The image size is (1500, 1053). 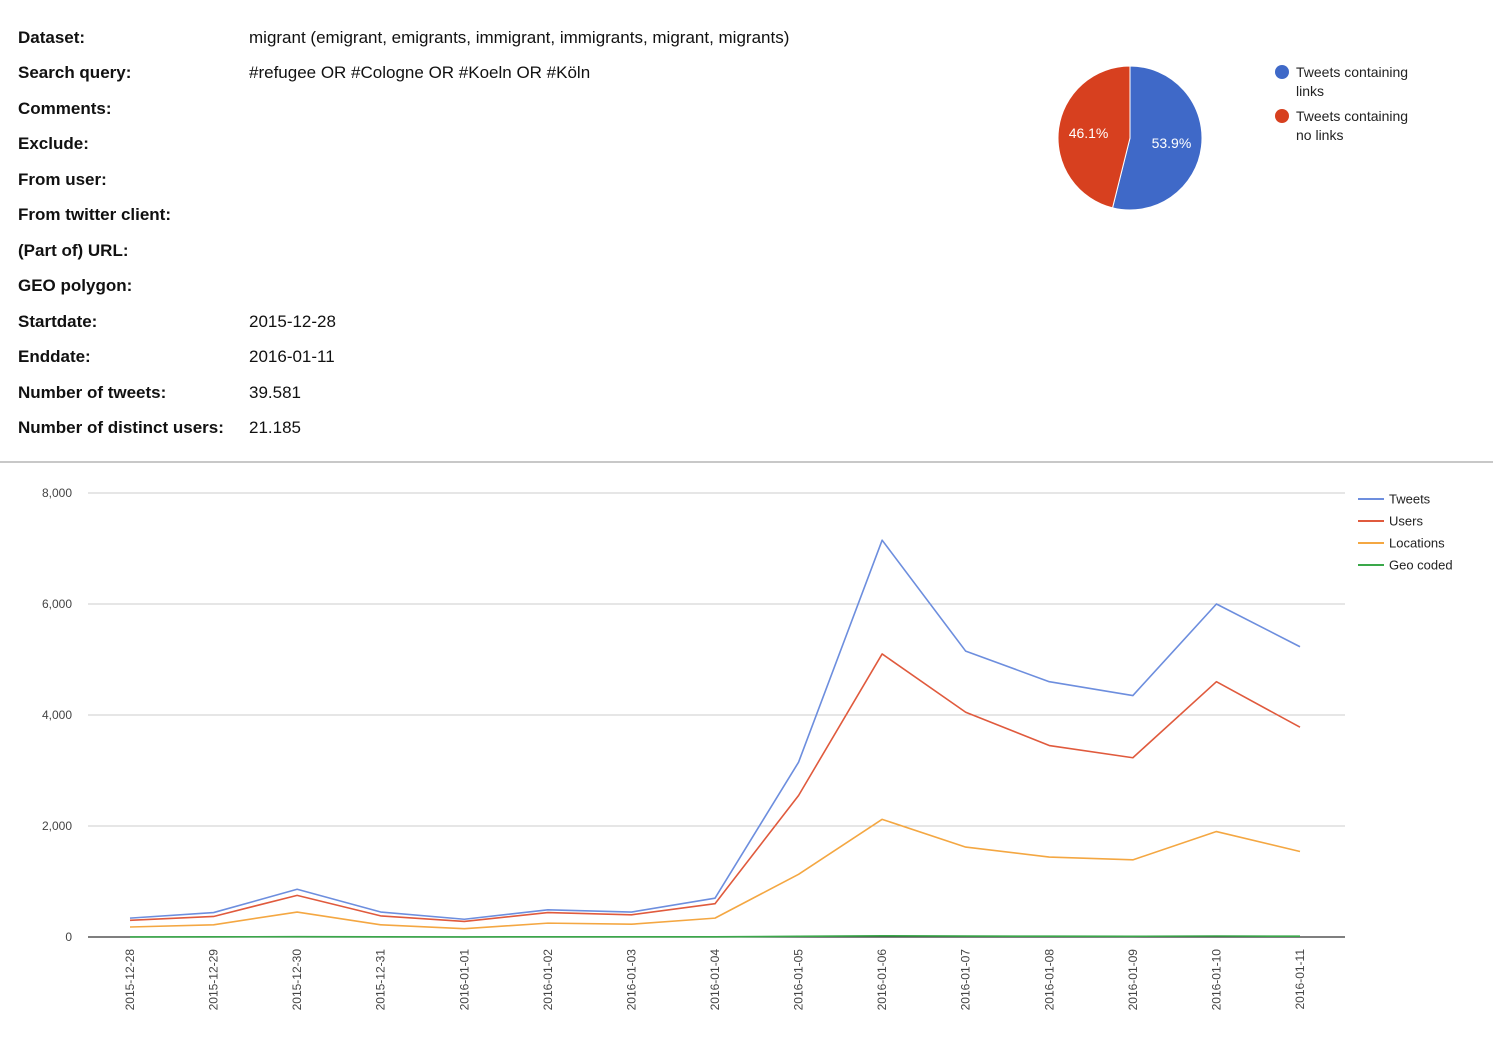 What do you see at coordinates (799, 980) in the screenshot?
I see `x-tick-label: 2016-01-05` at bounding box center [799, 980].